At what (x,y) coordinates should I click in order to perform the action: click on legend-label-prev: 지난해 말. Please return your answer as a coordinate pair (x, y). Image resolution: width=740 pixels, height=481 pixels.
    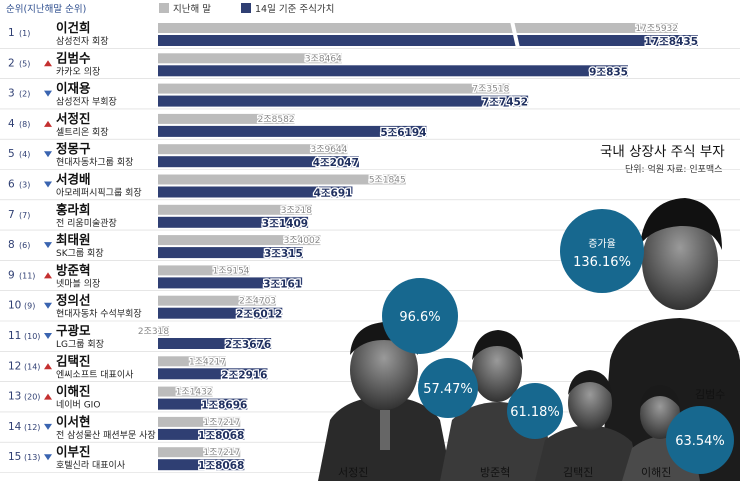
    Looking at the image, I should click on (192, 9).